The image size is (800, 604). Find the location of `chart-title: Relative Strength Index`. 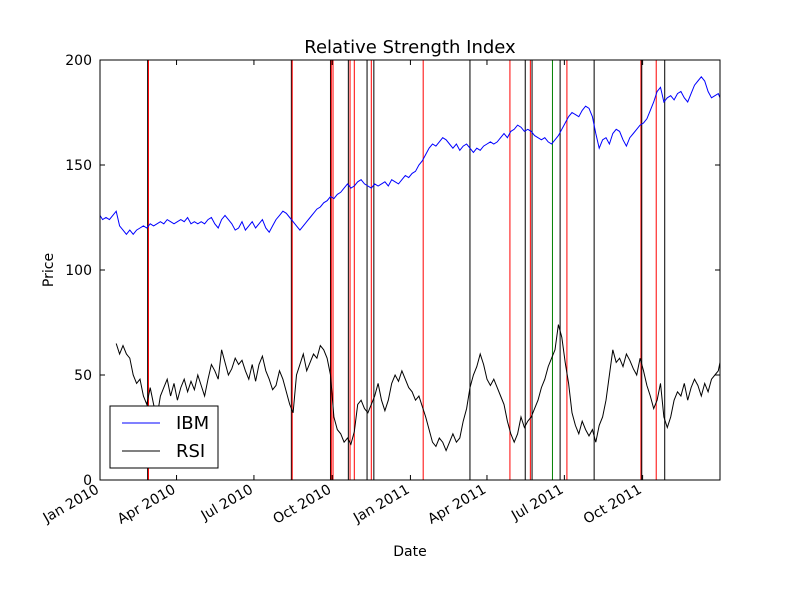

chart-title: Relative Strength Index is located at coordinates (410, 47).